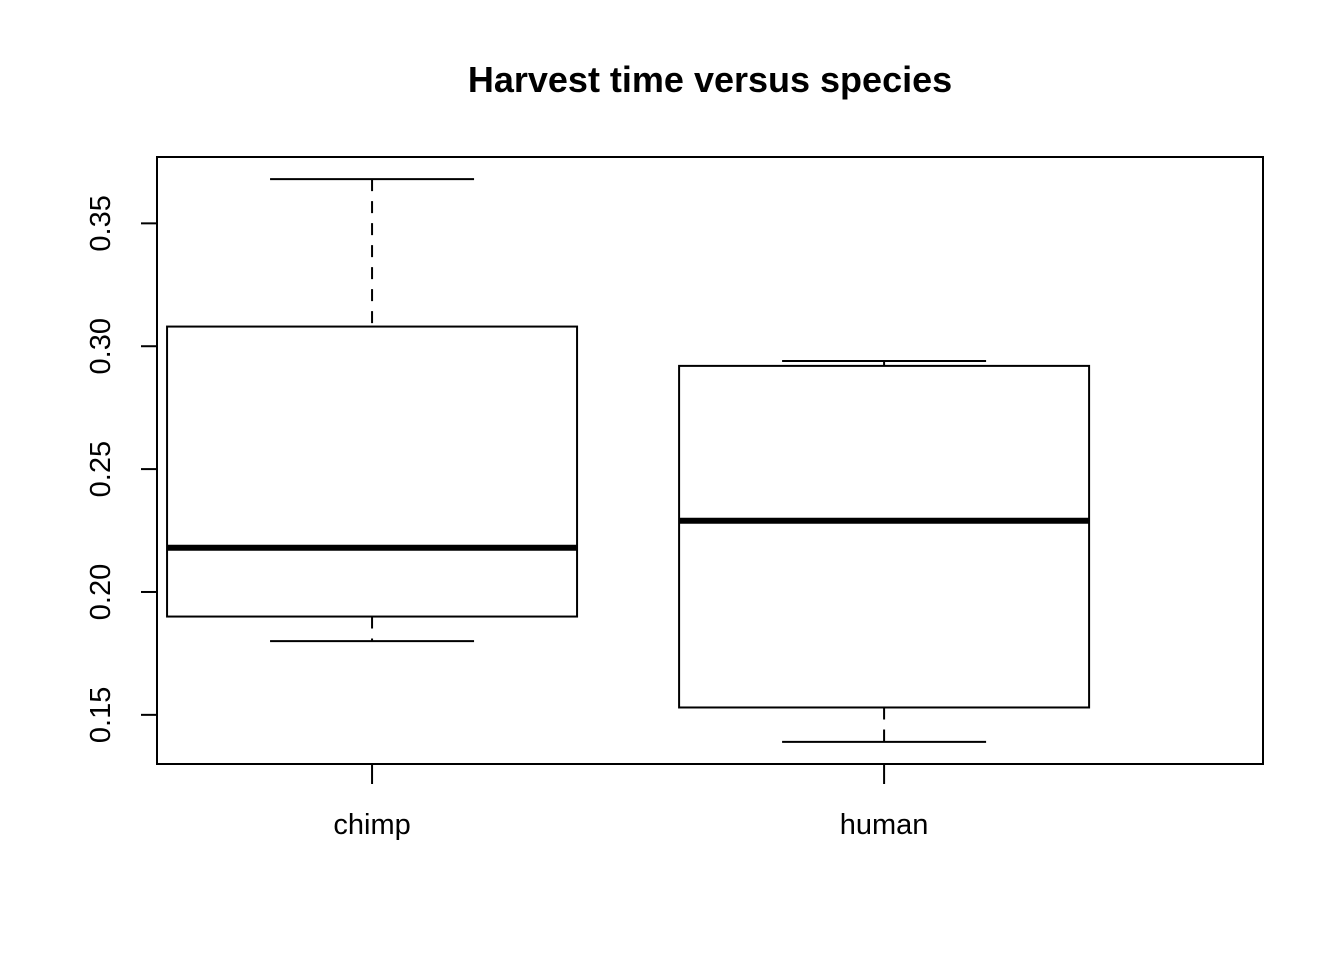  I want to click on box-human, so click(884, 536).